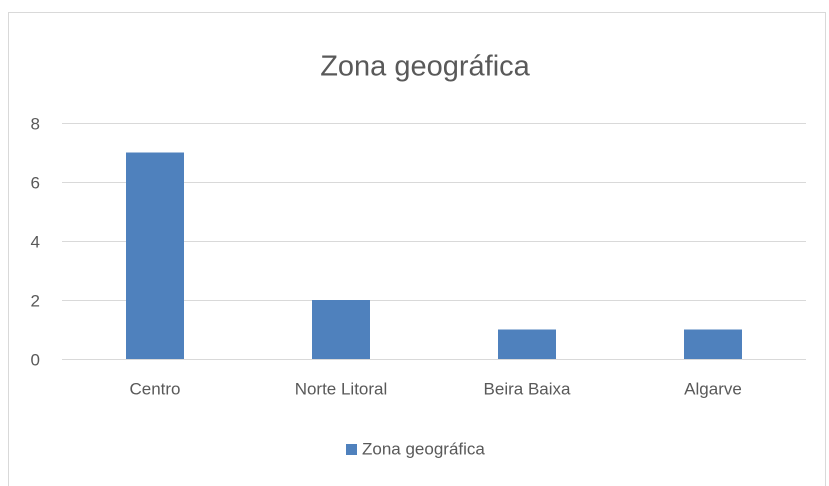 The width and height of the screenshot is (829, 486). I want to click on x-tick-label: Algarve, so click(713, 388).